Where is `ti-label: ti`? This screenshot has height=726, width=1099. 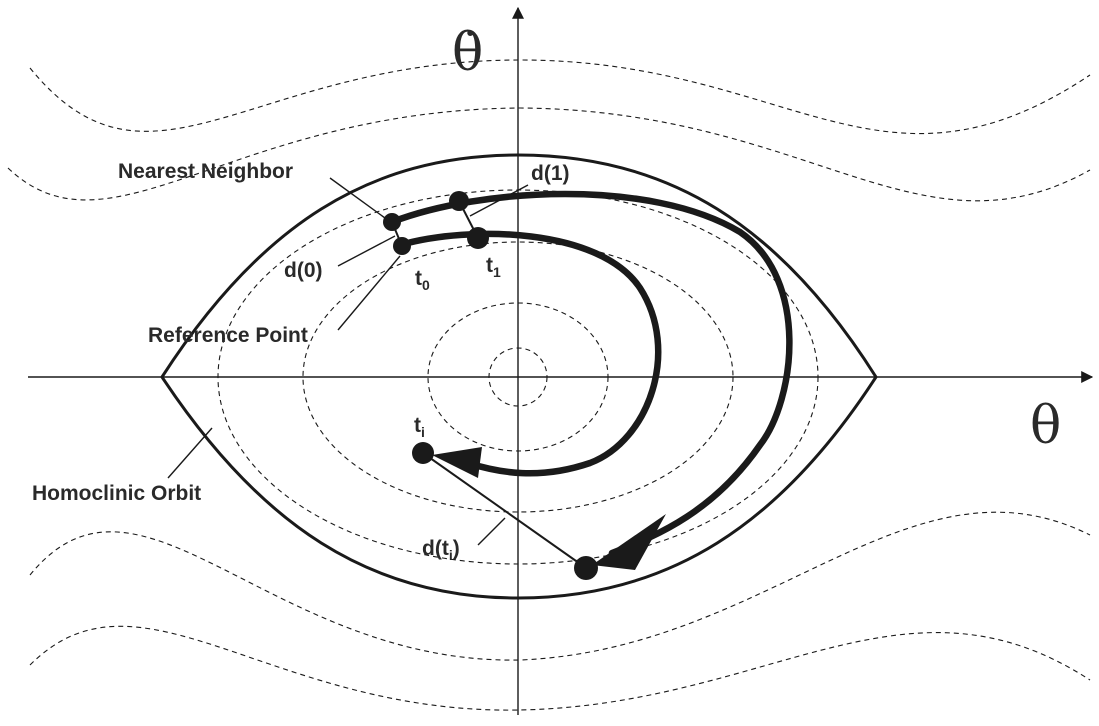
ti-label: ti is located at coordinates (419, 427).